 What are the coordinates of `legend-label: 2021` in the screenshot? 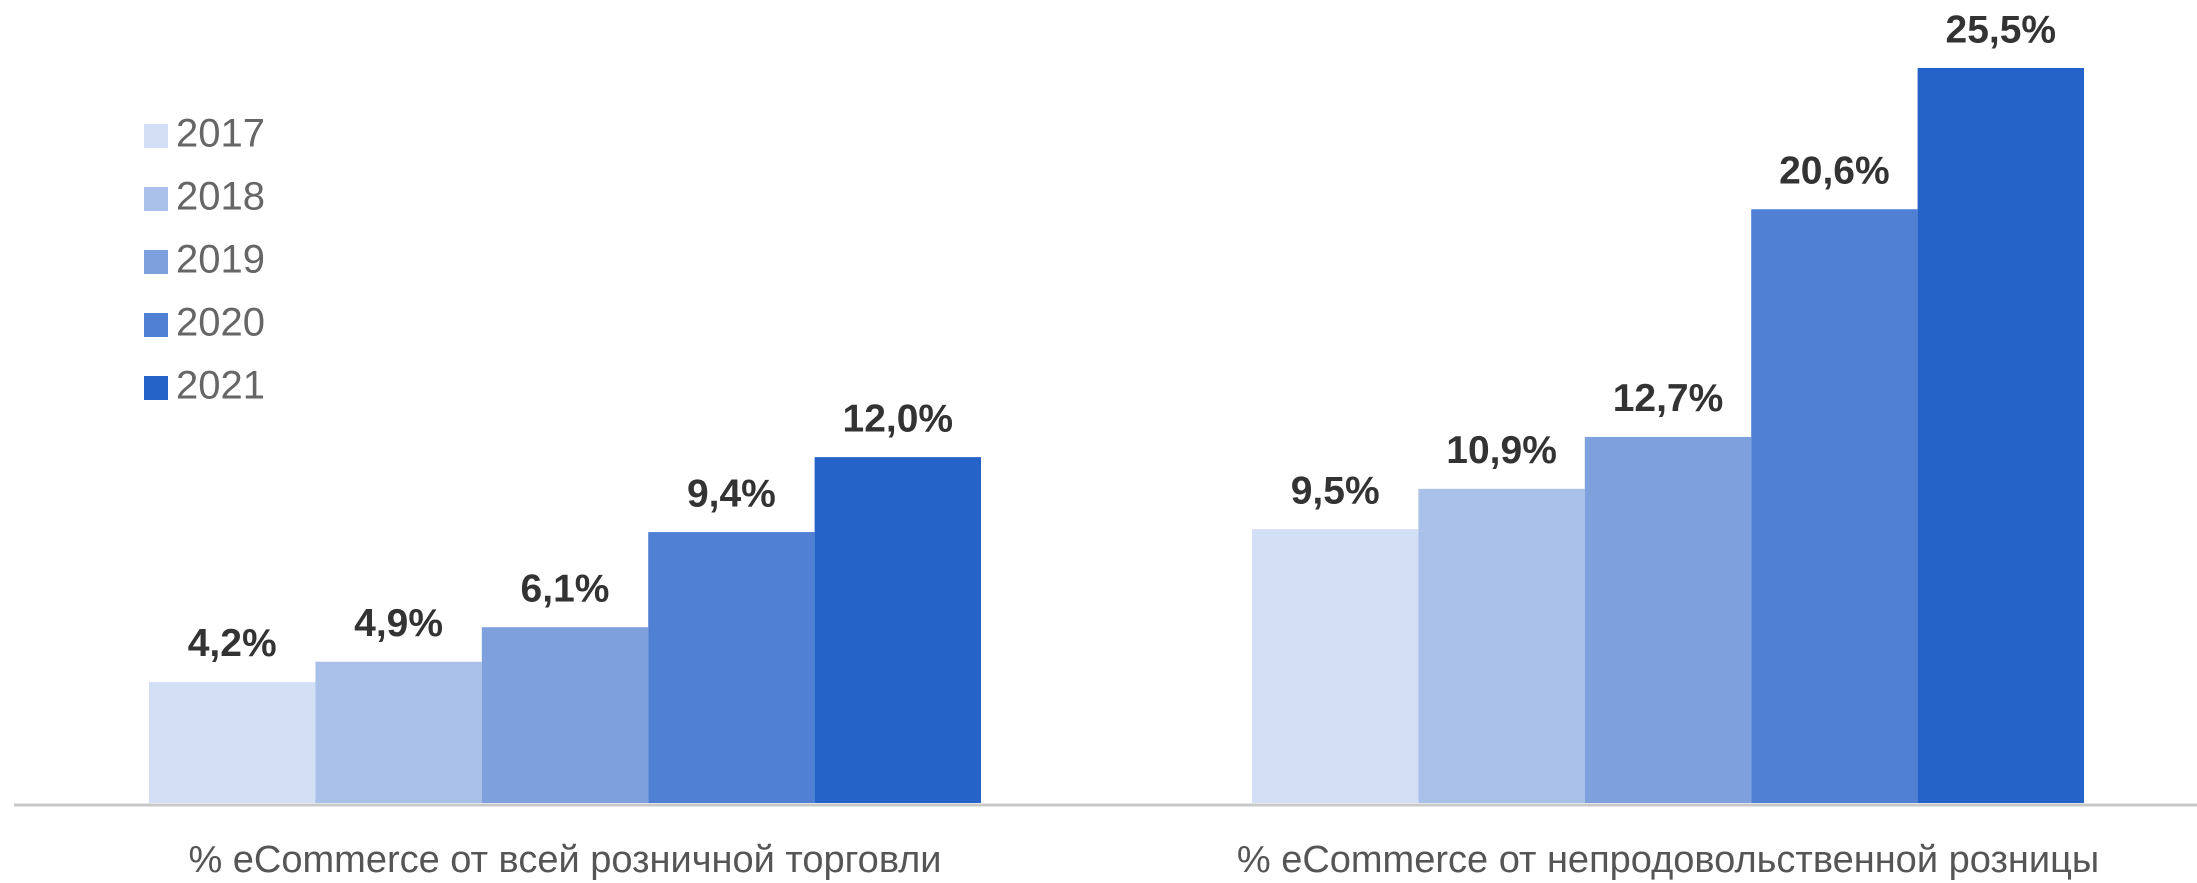 It's located at (220, 386).